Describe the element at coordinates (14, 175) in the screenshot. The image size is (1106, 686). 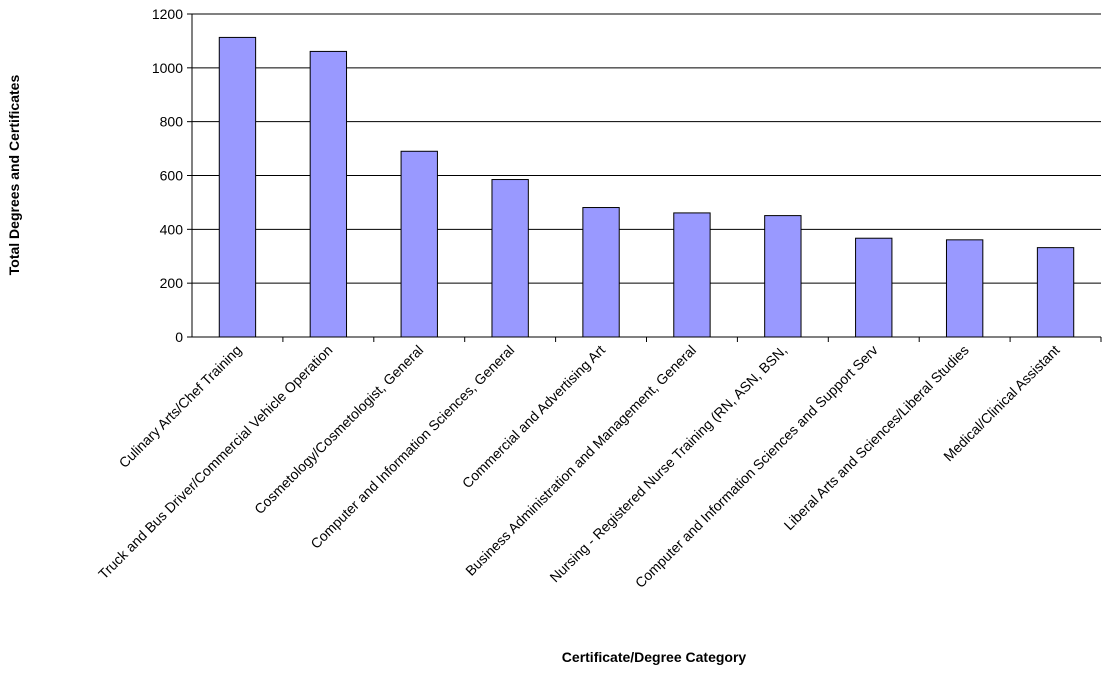
I see `y-axis-title: Total Degrees and Certificates` at that location.